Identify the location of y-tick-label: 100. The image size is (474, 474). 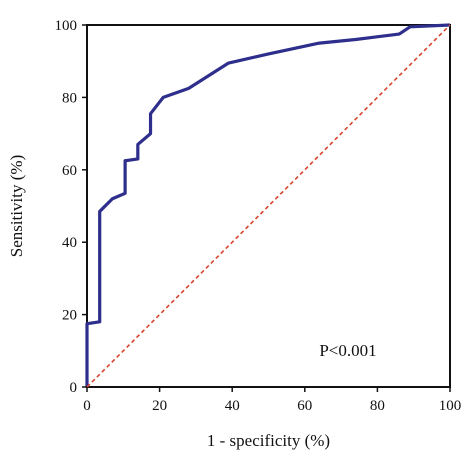
(66, 26).